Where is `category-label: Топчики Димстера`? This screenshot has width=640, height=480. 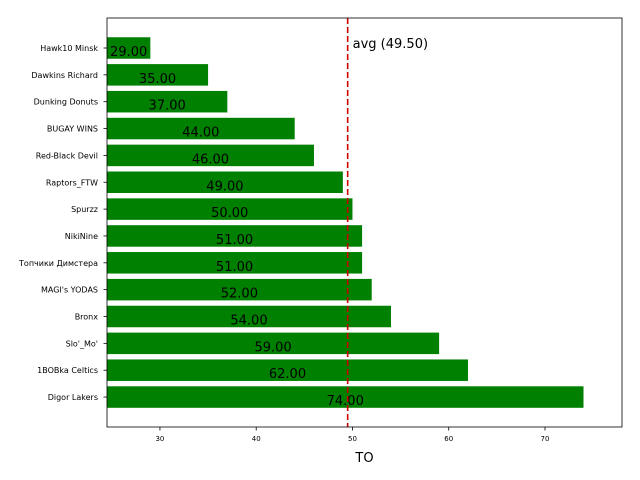
category-label: Топчики Димстера is located at coordinates (58, 263).